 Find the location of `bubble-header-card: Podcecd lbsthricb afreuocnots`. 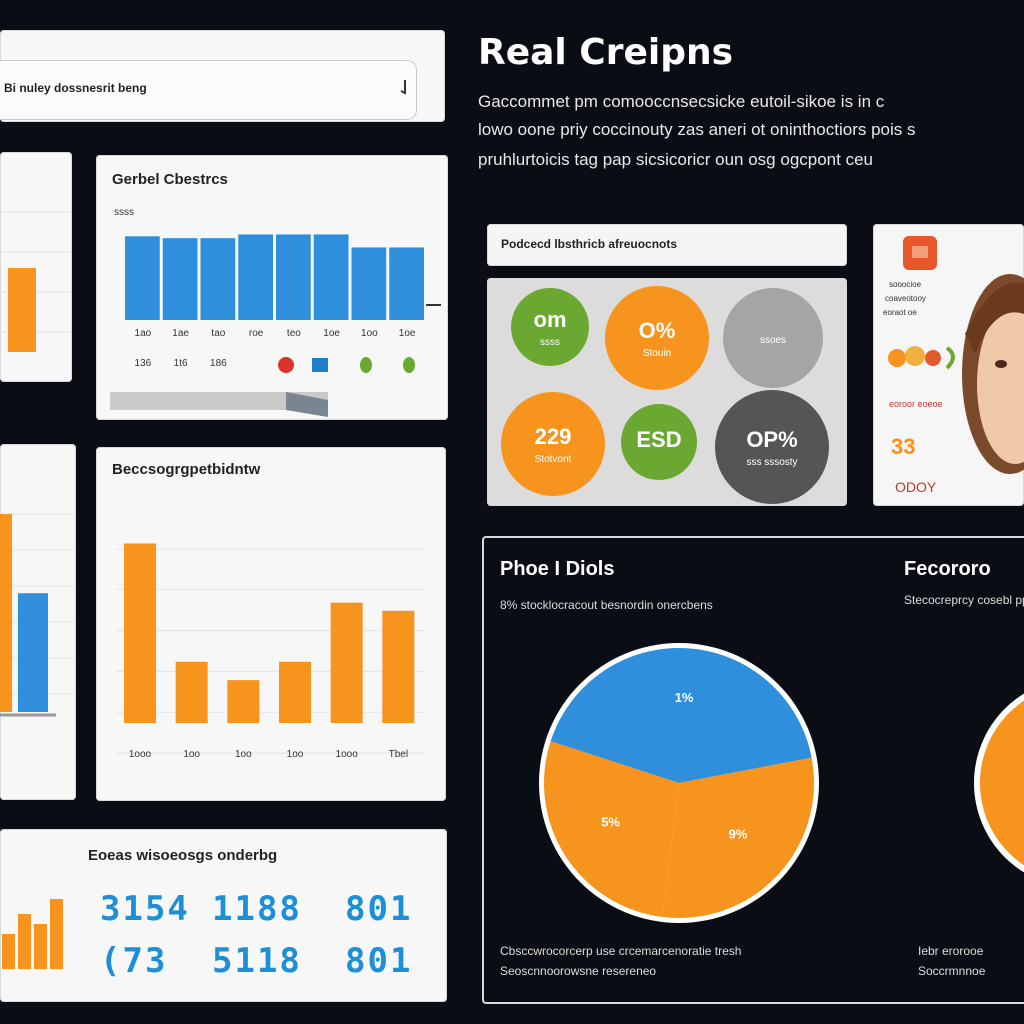

bubble-header-card: Podcecd lbsthricb afreuocnots is located at coordinates (667, 245).